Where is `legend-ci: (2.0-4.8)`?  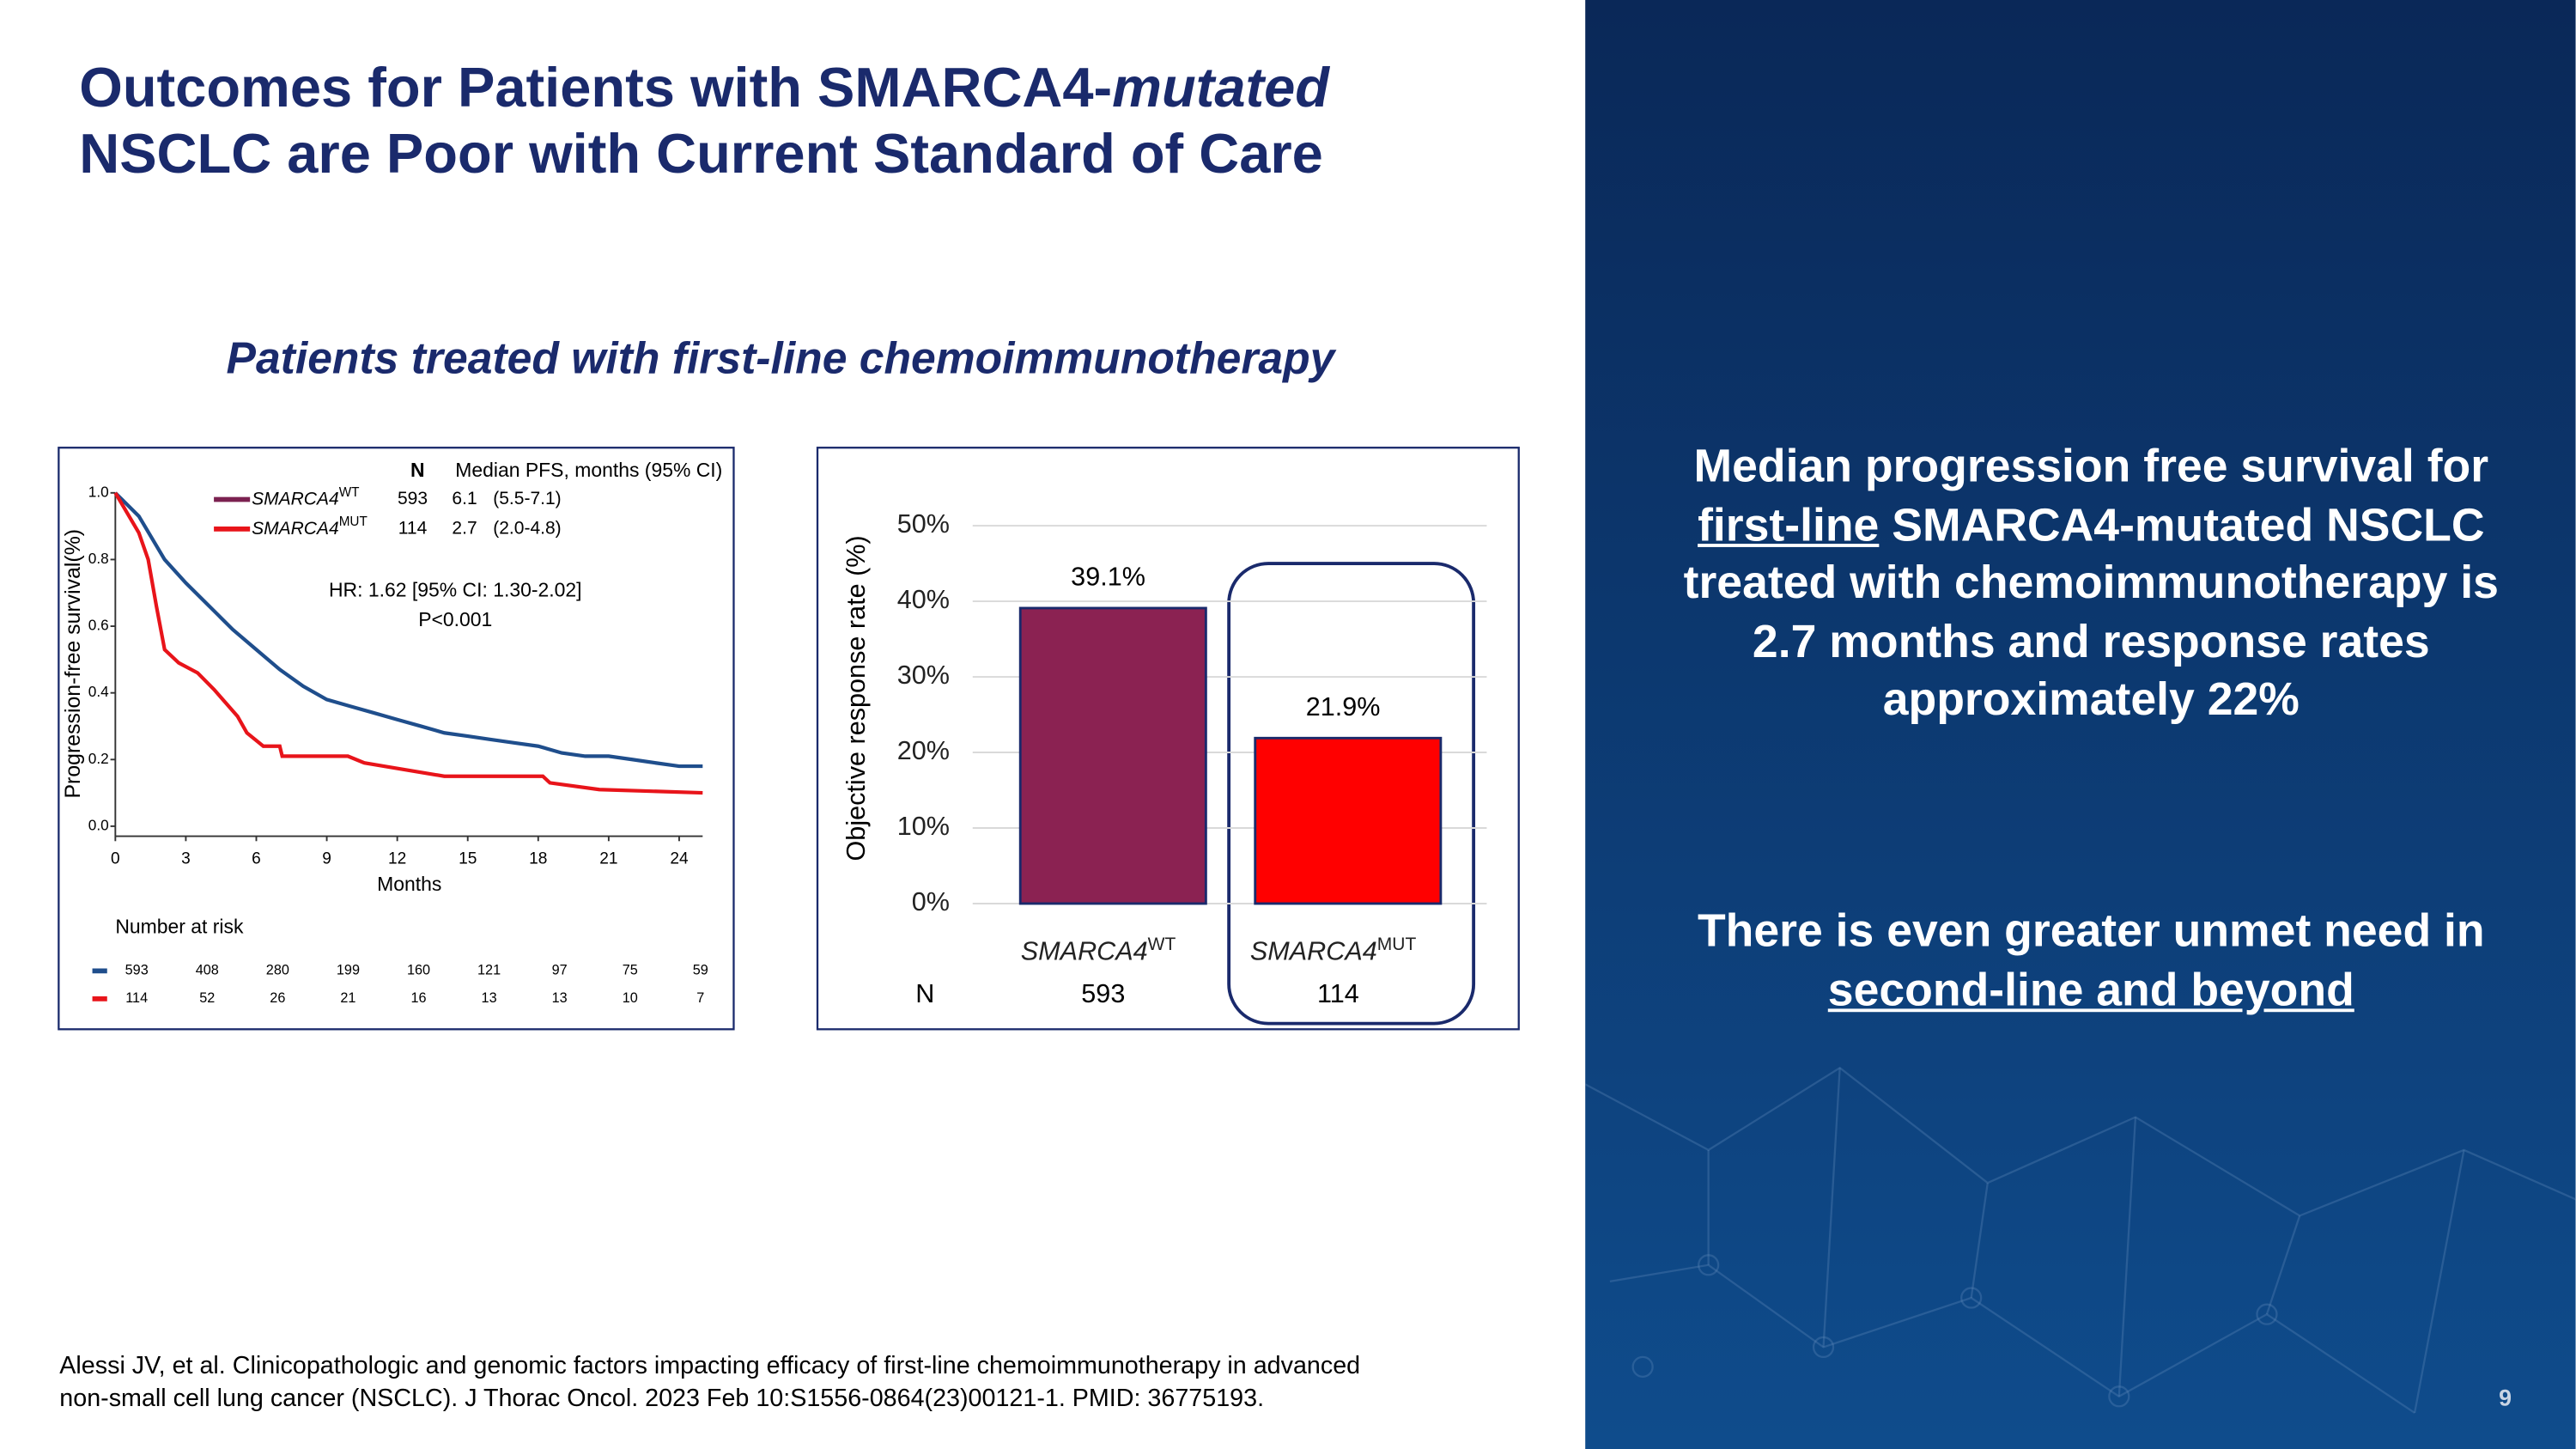 legend-ci: (2.0-4.8) is located at coordinates (527, 528).